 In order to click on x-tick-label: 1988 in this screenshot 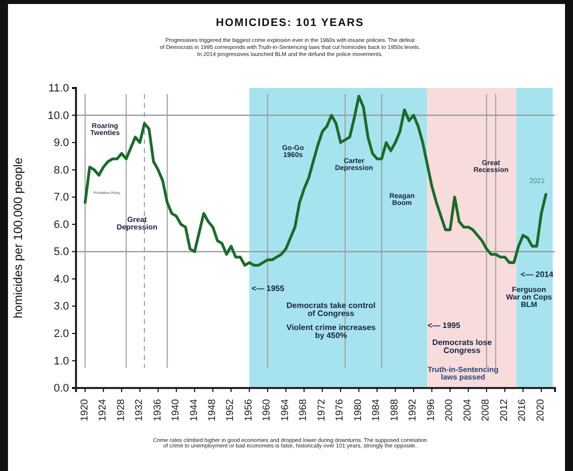, I will do `click(394, 410)`.